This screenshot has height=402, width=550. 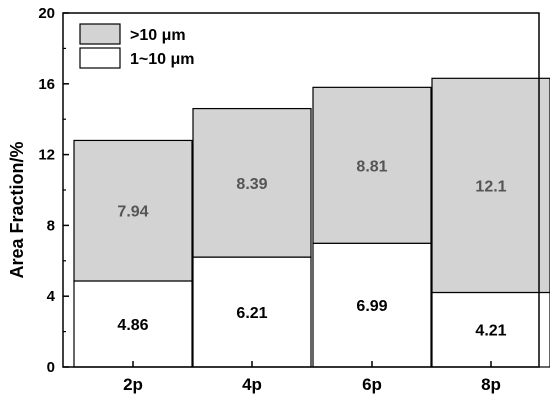 I want to click on data-label-large-6p: 8.81, so click(x=371, y=166).